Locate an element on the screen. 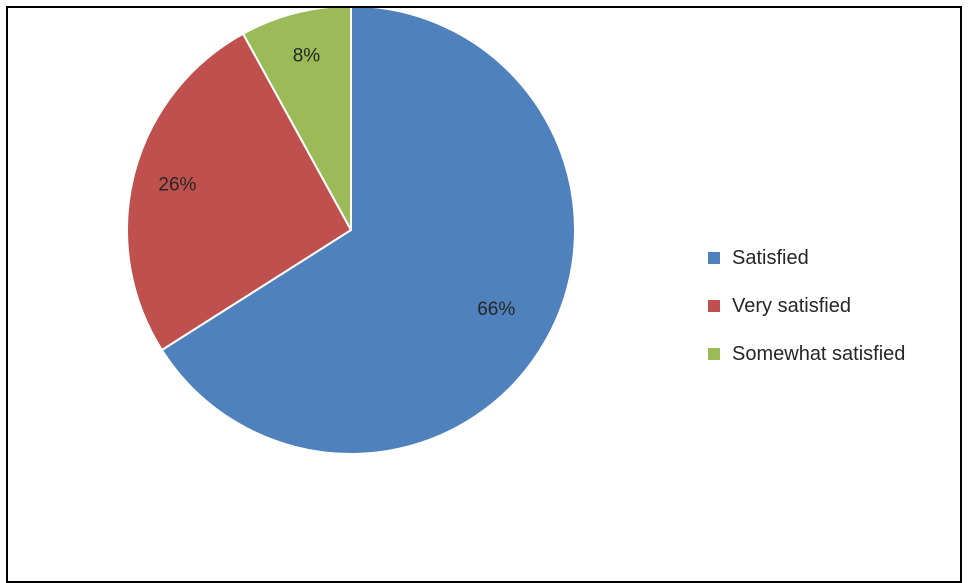  pie-slice-very-satisfied is located at coordinates (239, 192).